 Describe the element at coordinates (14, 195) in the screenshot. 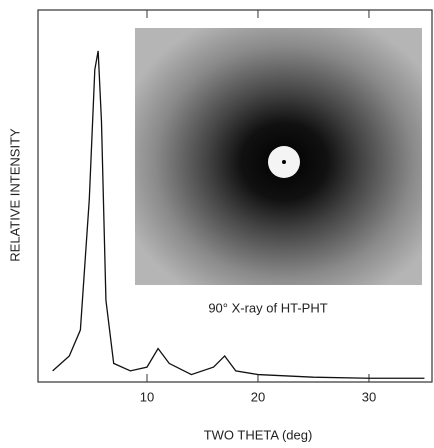

I see `y-axis-label: RELATIVE INTENSITY` at that location.